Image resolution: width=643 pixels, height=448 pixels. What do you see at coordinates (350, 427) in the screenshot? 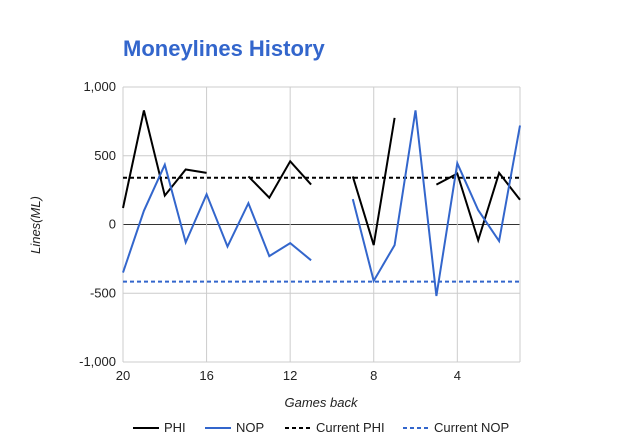
I see `legend-label: Current PHI` at bounding box center [350, 427].